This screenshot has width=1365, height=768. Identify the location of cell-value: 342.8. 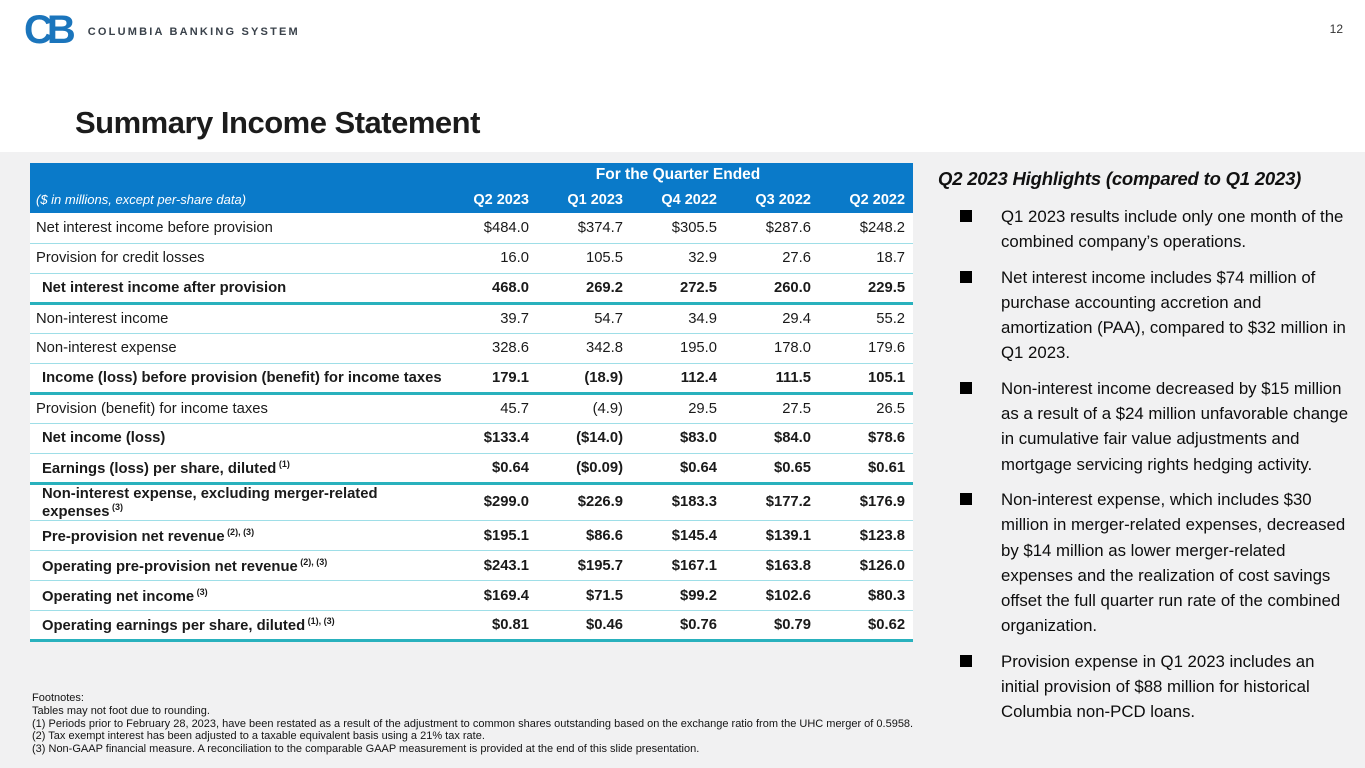
(584, 348).